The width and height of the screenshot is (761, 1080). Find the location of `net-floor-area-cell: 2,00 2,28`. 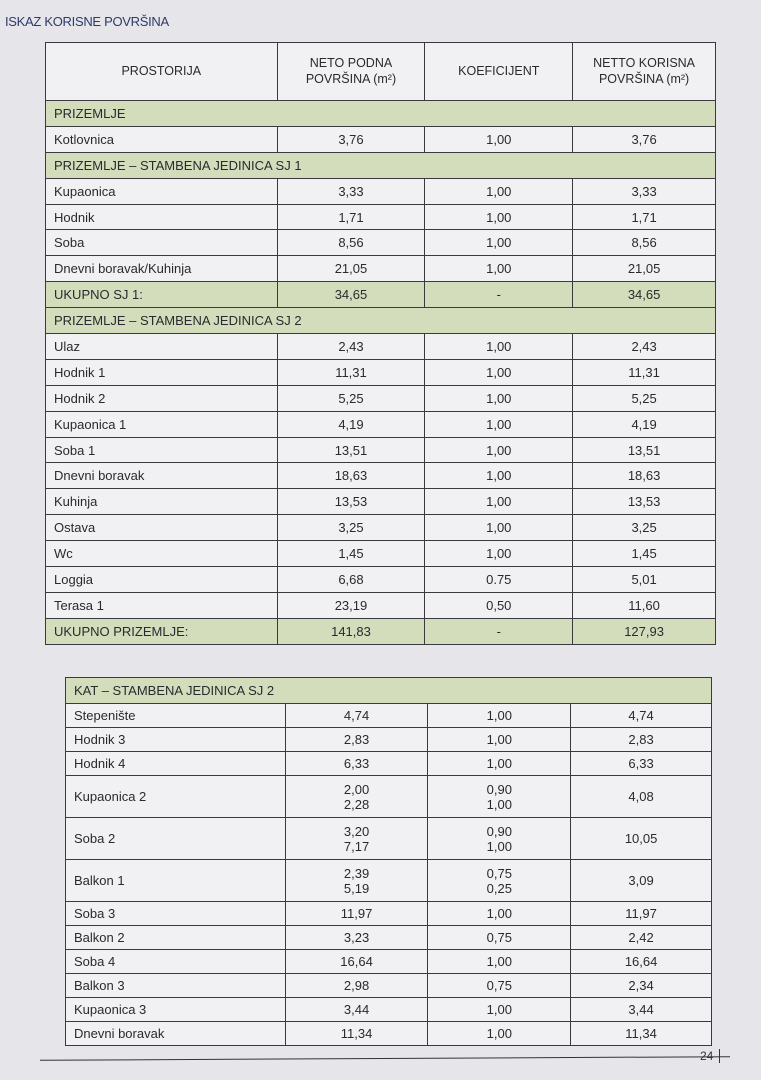

net-floor-area-cell: 2,00 2,28 is located at coordinates (356, 796).